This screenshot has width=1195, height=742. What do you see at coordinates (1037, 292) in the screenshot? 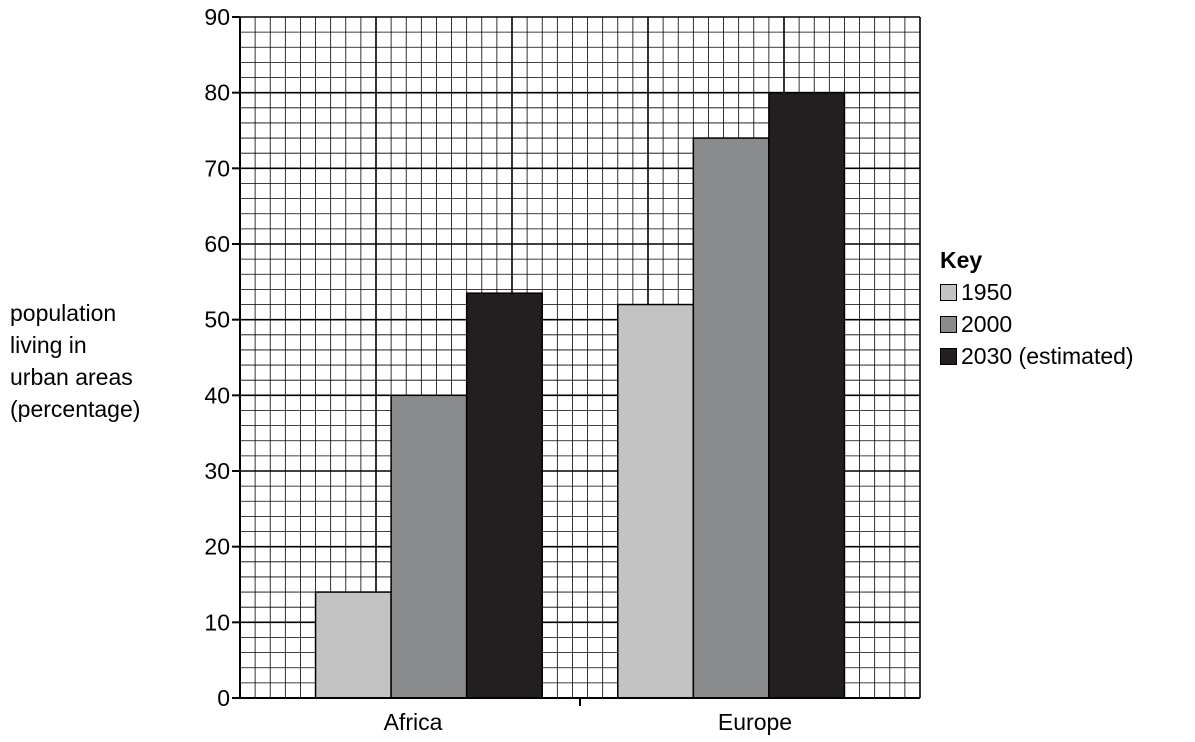
I see `legend-item-1950: 1950` at bounding box center [1037, 292].